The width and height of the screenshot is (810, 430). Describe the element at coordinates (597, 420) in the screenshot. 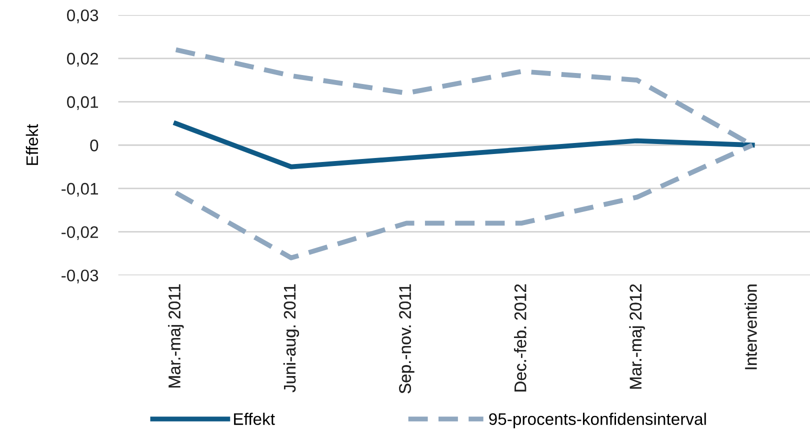

I see `legend-label: 95-procents-konfidensinterval` at that location.